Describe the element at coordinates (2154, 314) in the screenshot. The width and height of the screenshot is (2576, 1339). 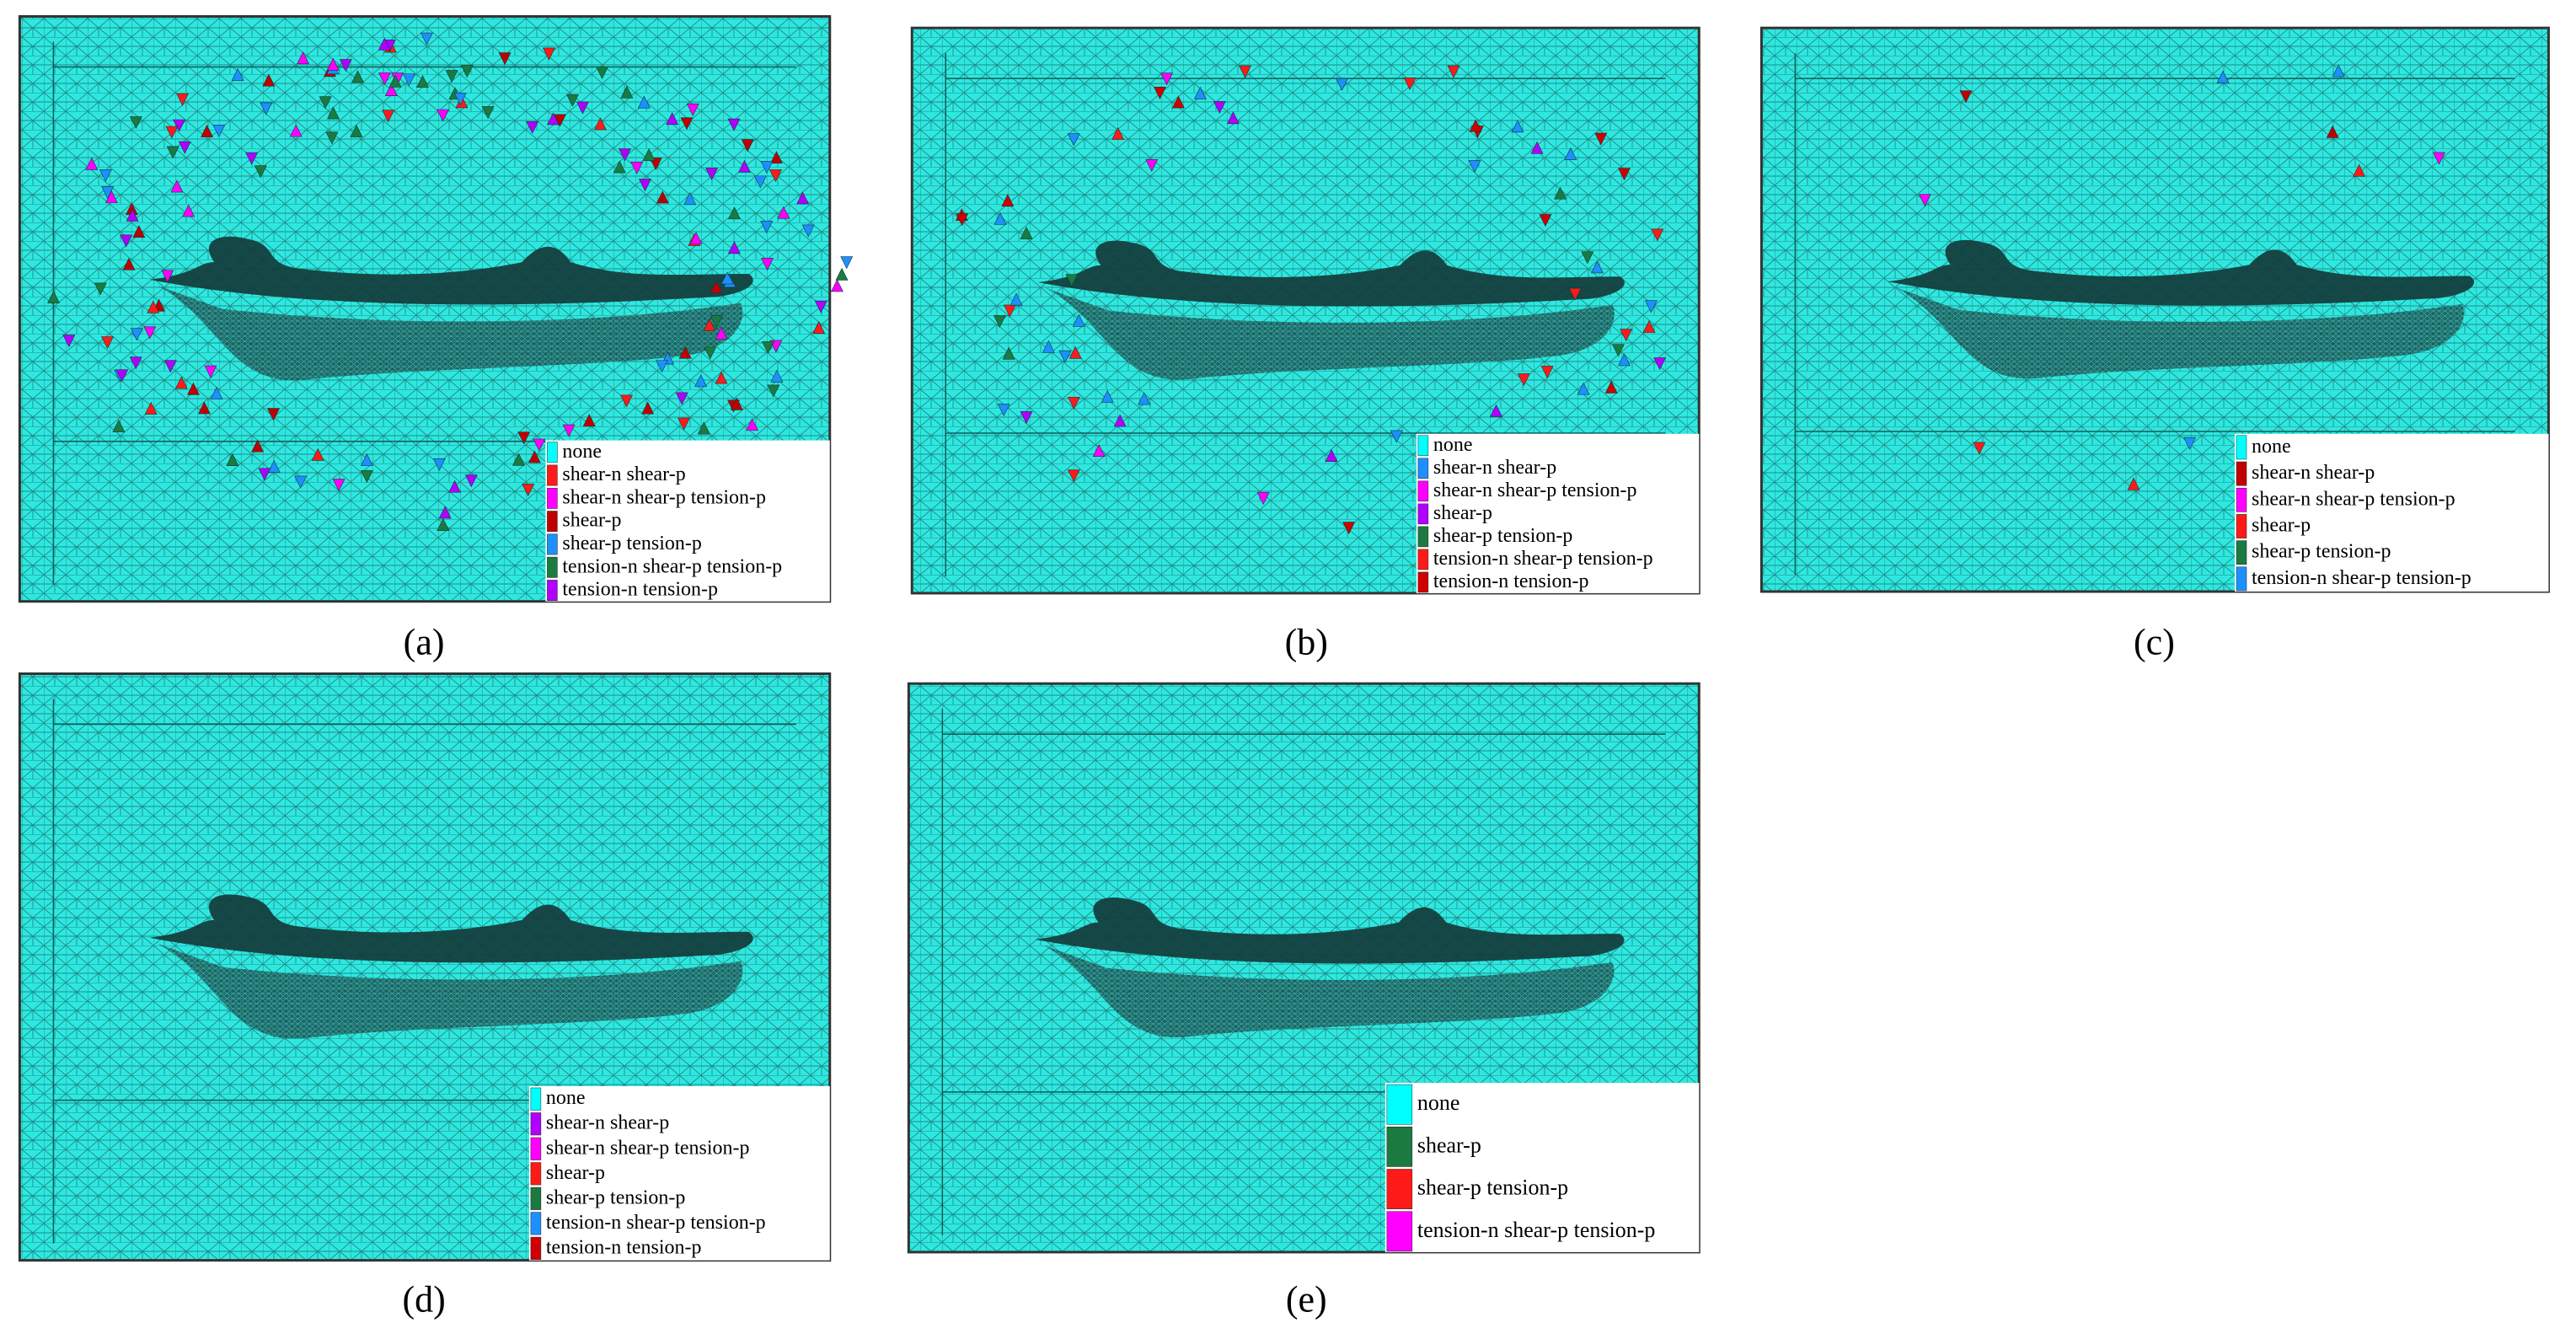
I see `mesh-frame` at that location.